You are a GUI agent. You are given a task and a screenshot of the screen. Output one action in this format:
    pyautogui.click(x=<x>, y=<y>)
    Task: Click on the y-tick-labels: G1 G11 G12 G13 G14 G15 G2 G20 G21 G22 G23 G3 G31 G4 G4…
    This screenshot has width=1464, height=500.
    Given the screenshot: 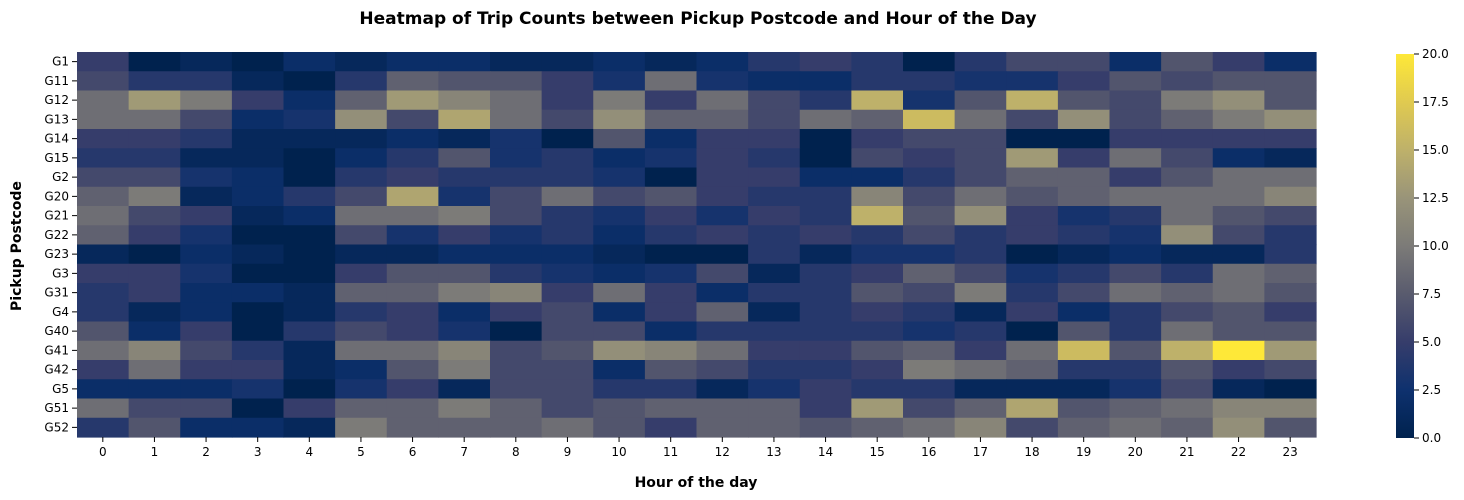 What is the action you would take?
    pyautogui.click(x=60, y=244)
    